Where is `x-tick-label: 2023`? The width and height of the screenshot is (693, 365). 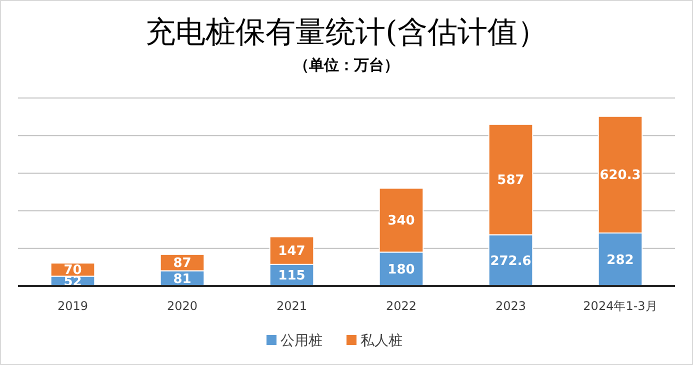
x-tick-label: 2023 is located at coordinates (510, 306).